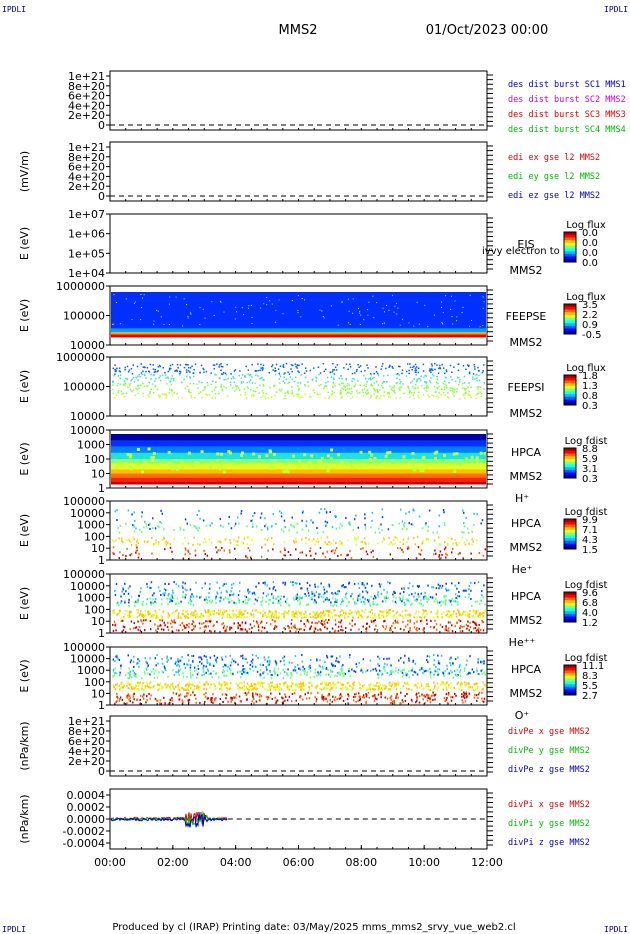 Image resolution: width=630 pixels, height=934 pixels. I want to click on hpca-h-band, so click(298, 435).